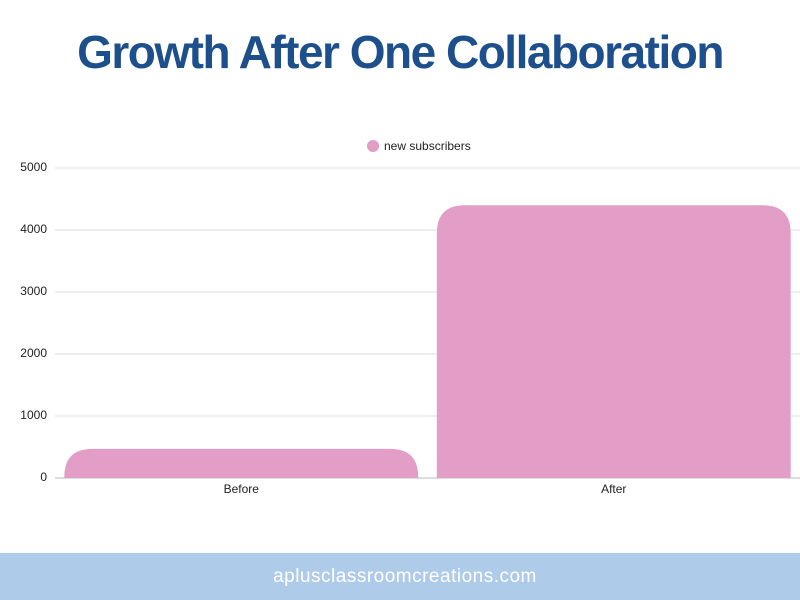 The image size is (800, 600). I want to click on y-tick-label: 3000, so click(33, 291).